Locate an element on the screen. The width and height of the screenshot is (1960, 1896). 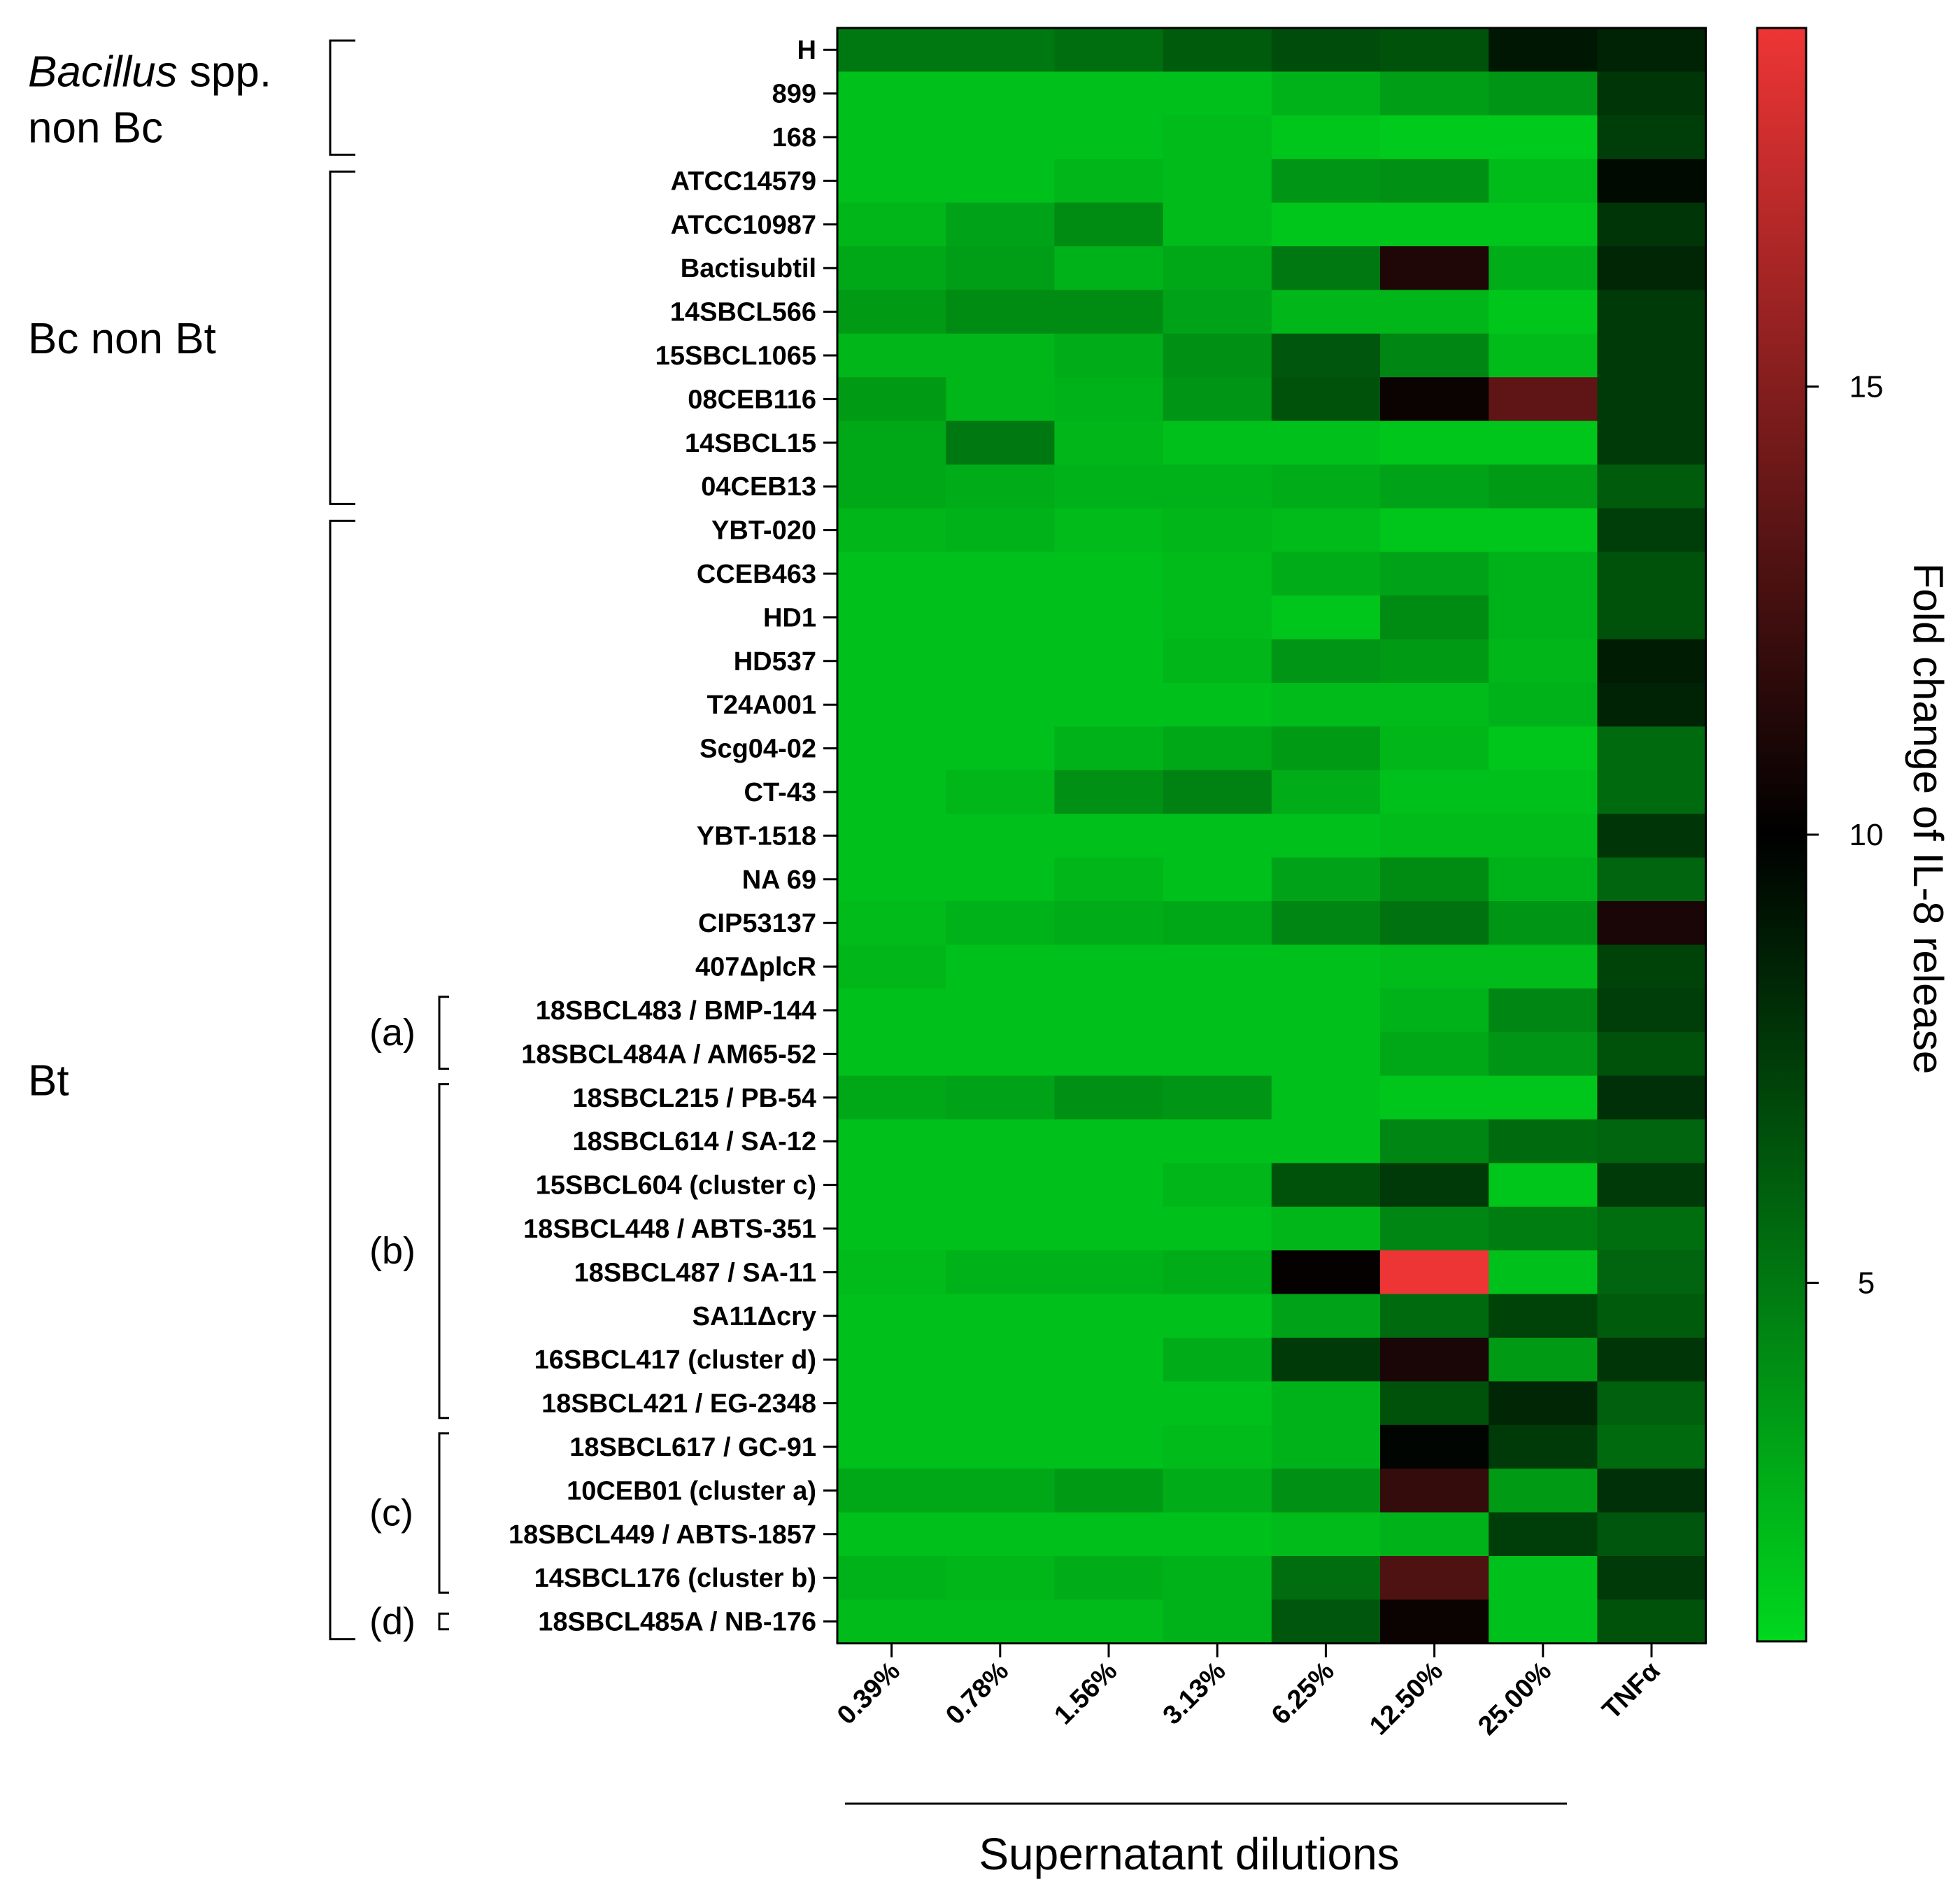
row-label: 18SBCL448 / ABTS-351 is located at coordinates (669, 1229).